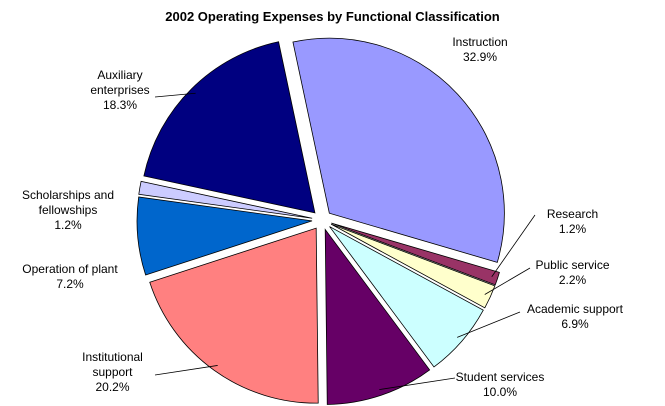 This screenshot has height=406, width=665. What do you see at coordinates (112, 387) in the screenshot?
I see `slice-percent: 20.2%` at bounding box center [112, 387].